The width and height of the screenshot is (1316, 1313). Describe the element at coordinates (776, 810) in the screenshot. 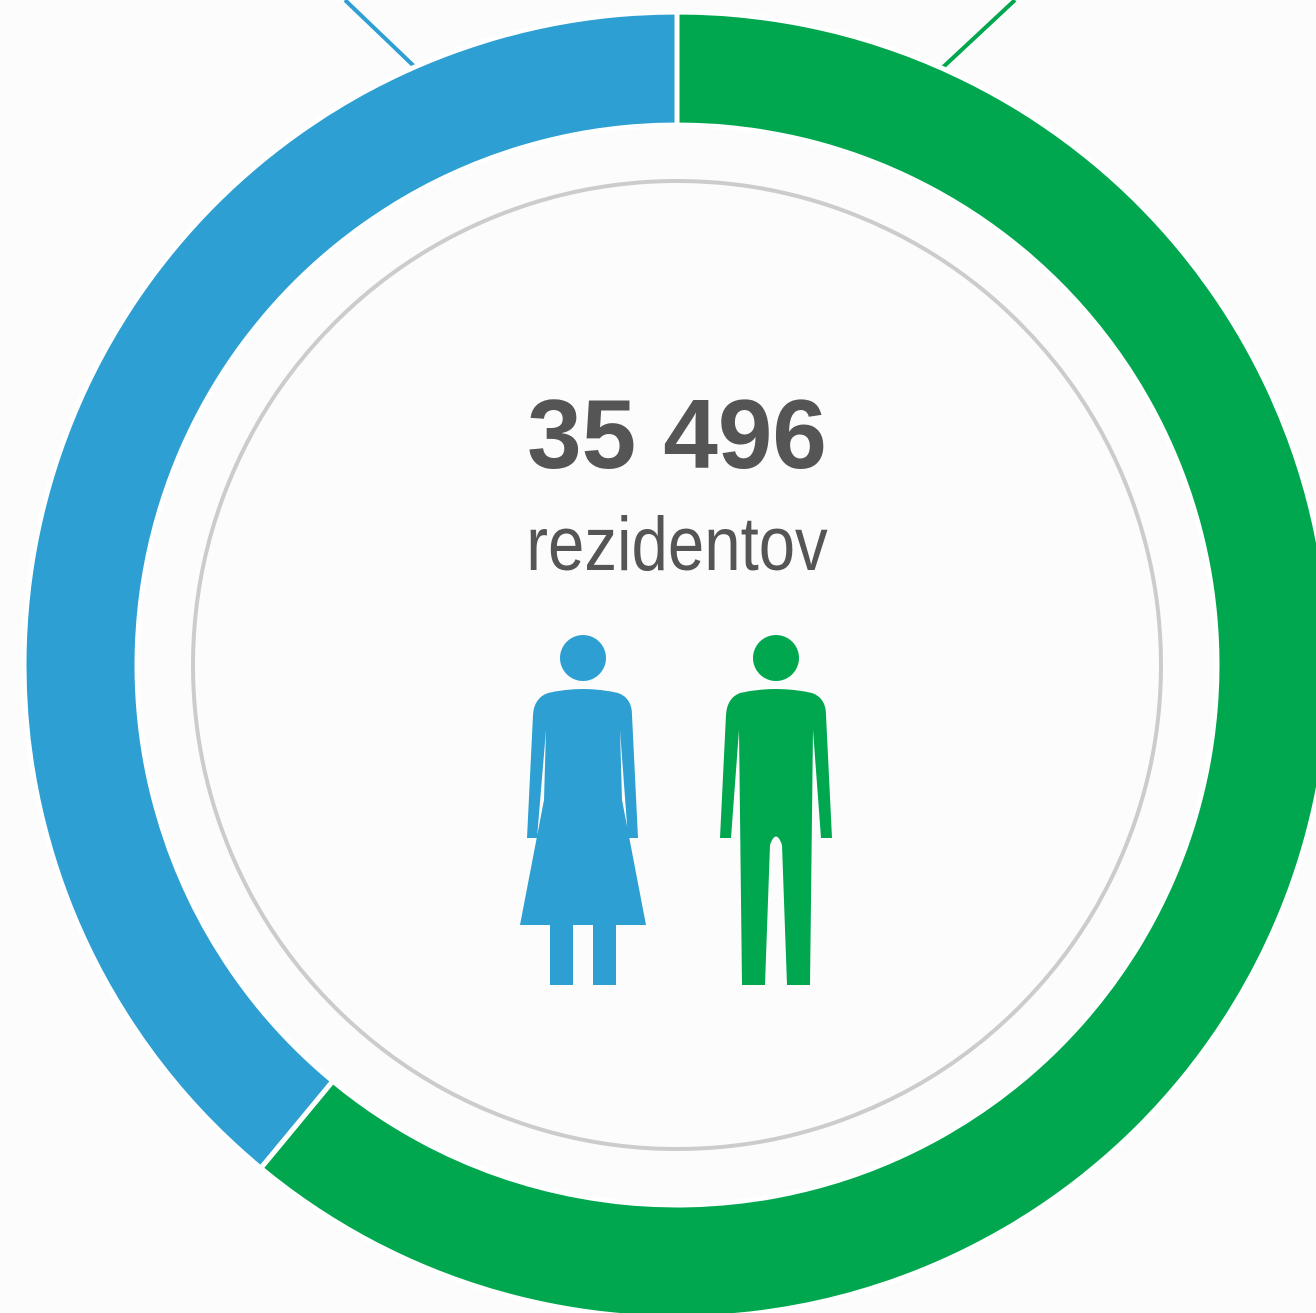

I see `man-icon` at that location.